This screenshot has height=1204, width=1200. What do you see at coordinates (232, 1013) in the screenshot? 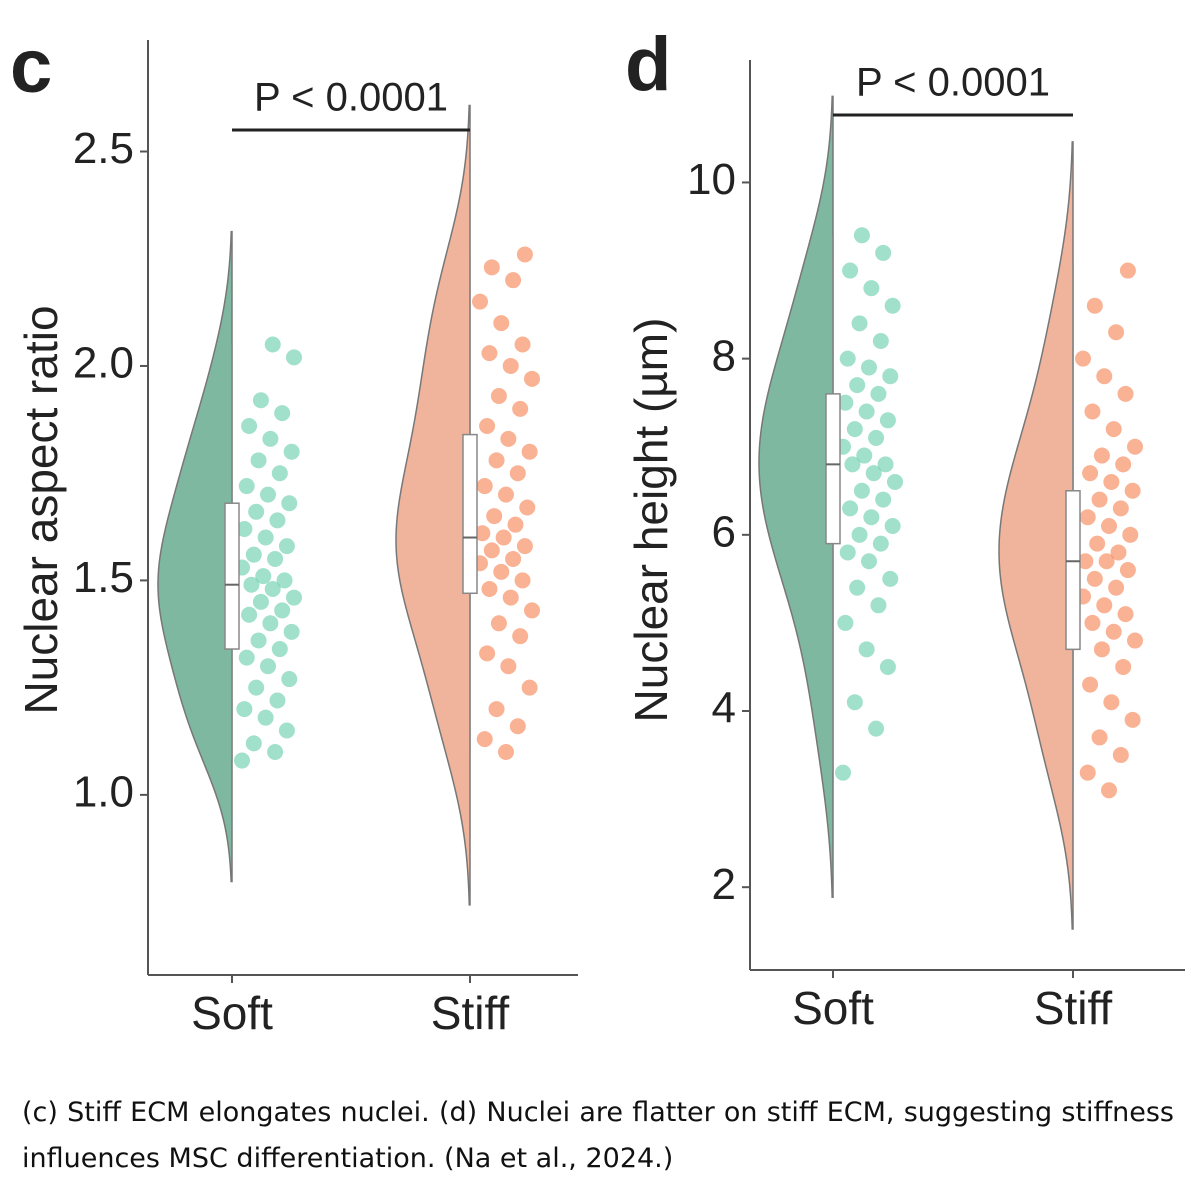
I see `x-tick-label: Soft` at bounding box center [232, 1013].